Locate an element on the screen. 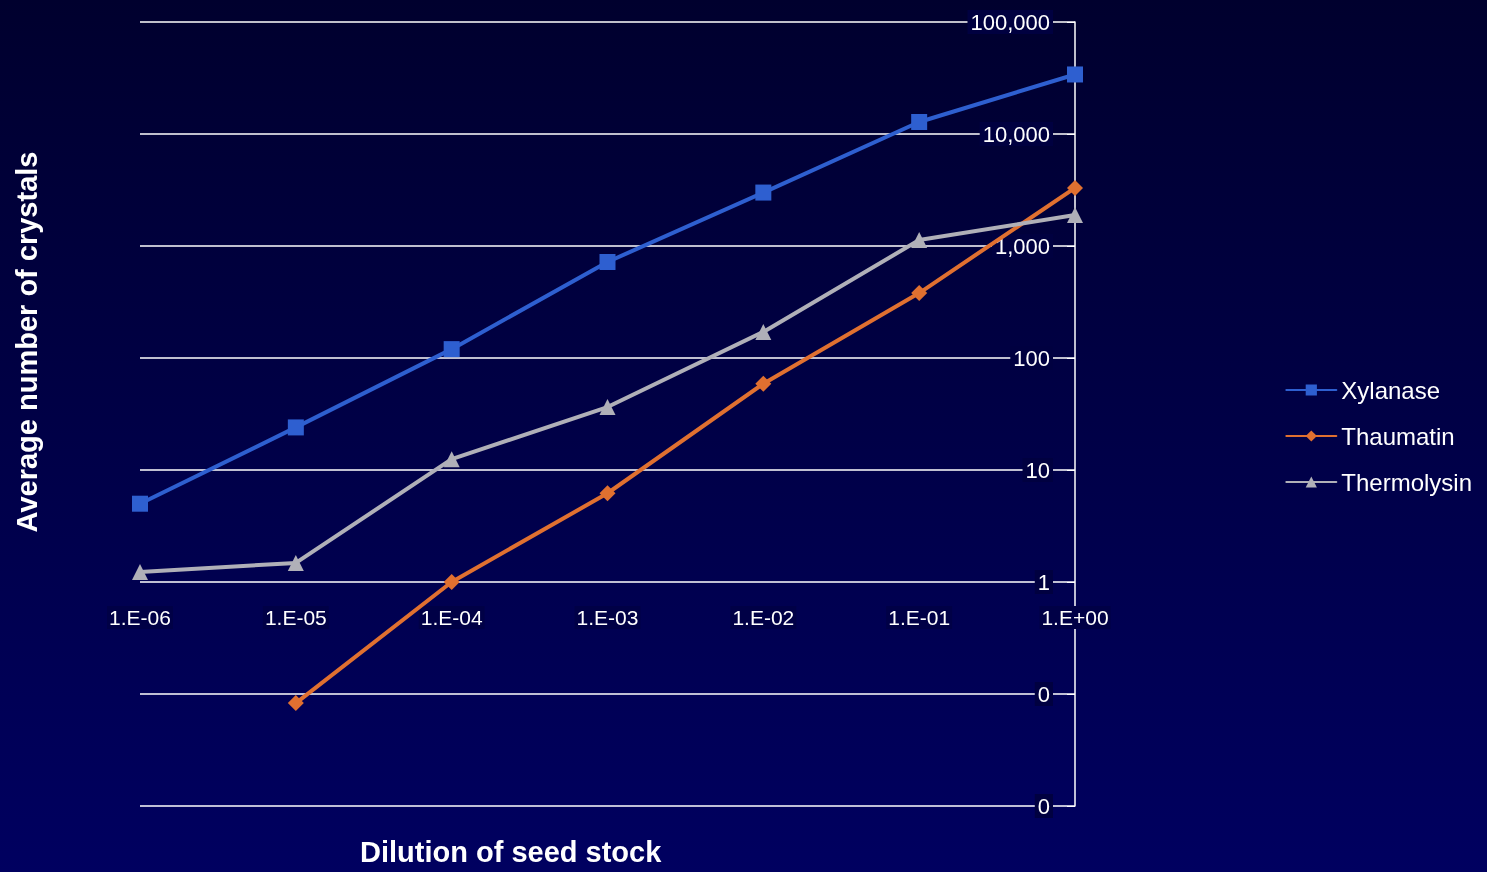 The image size is (1487, 872). x-tick-label: 1.E-06 is located at coordinates (140, 617).